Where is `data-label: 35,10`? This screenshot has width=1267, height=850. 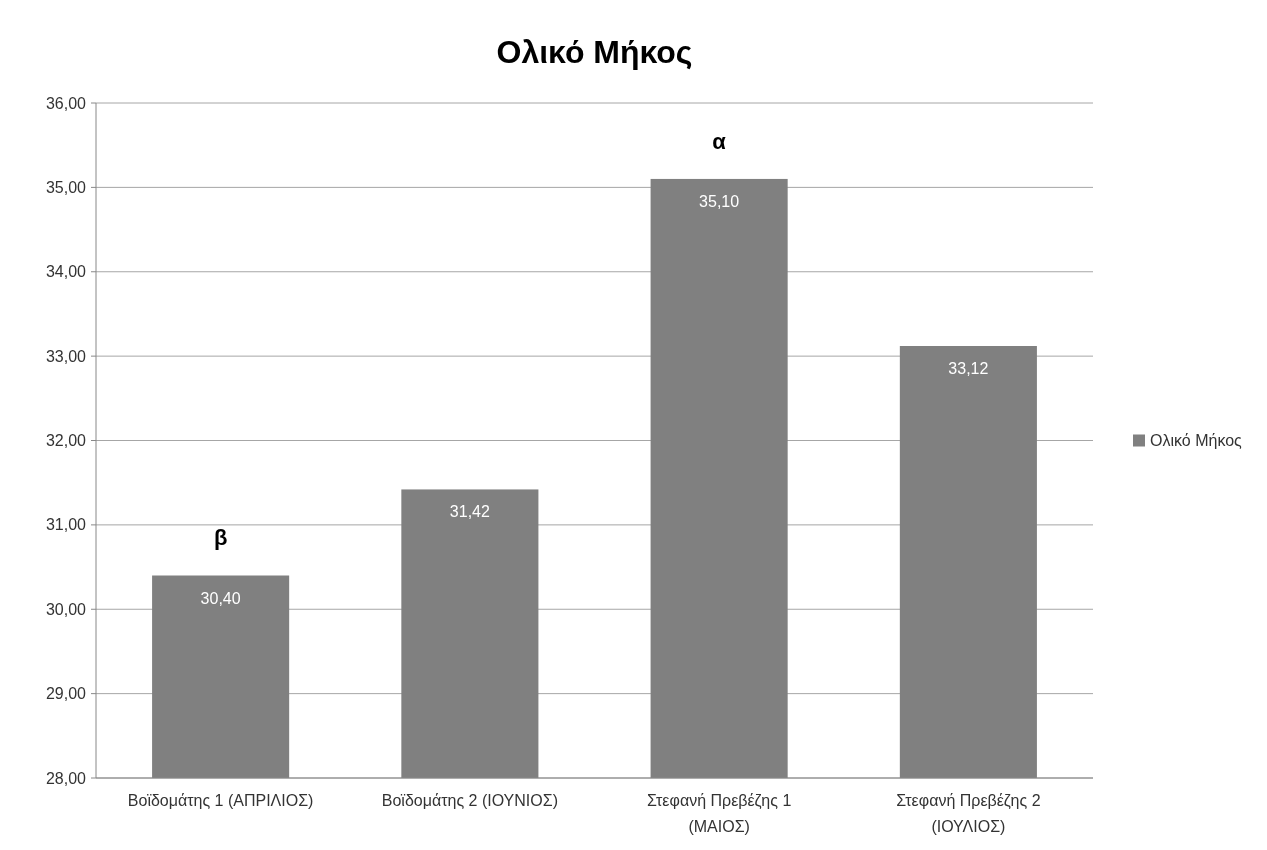 data-label: 35,10 is located at coordinates (719, 201).